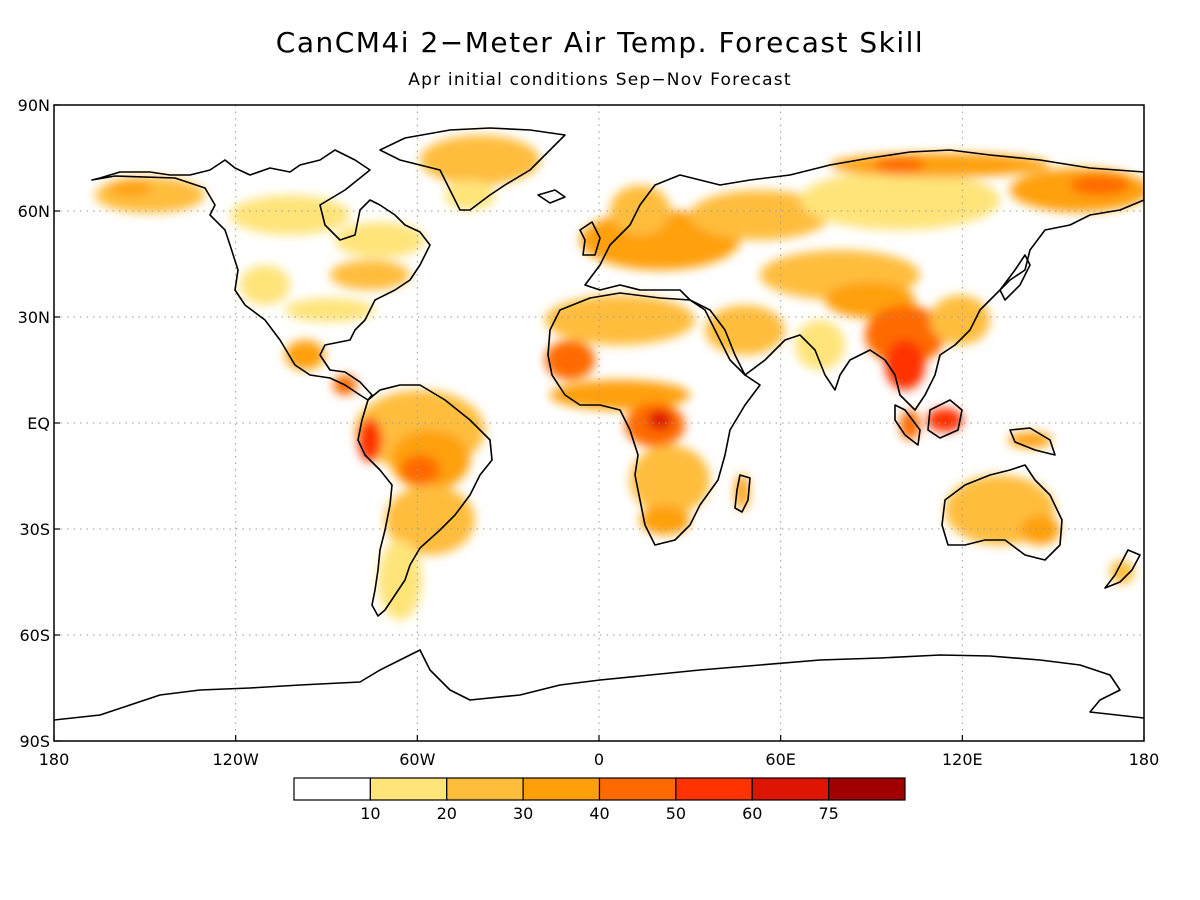 The height and width of the screenshot is (900, 1200). Describe the element at coordinates (265, 285) in the screenshot. I see `skill-region-western-usa` at that location.